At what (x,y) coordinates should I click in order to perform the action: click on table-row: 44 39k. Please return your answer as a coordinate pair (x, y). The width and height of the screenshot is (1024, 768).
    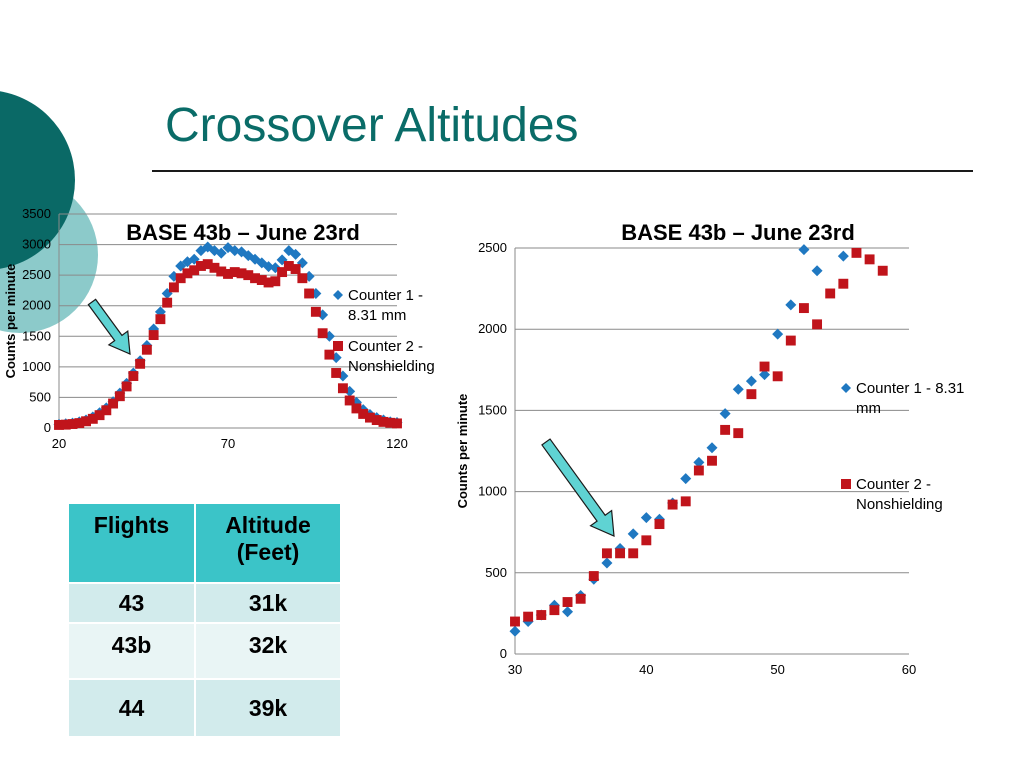
    Looking at the image, I should click on (204, 708).